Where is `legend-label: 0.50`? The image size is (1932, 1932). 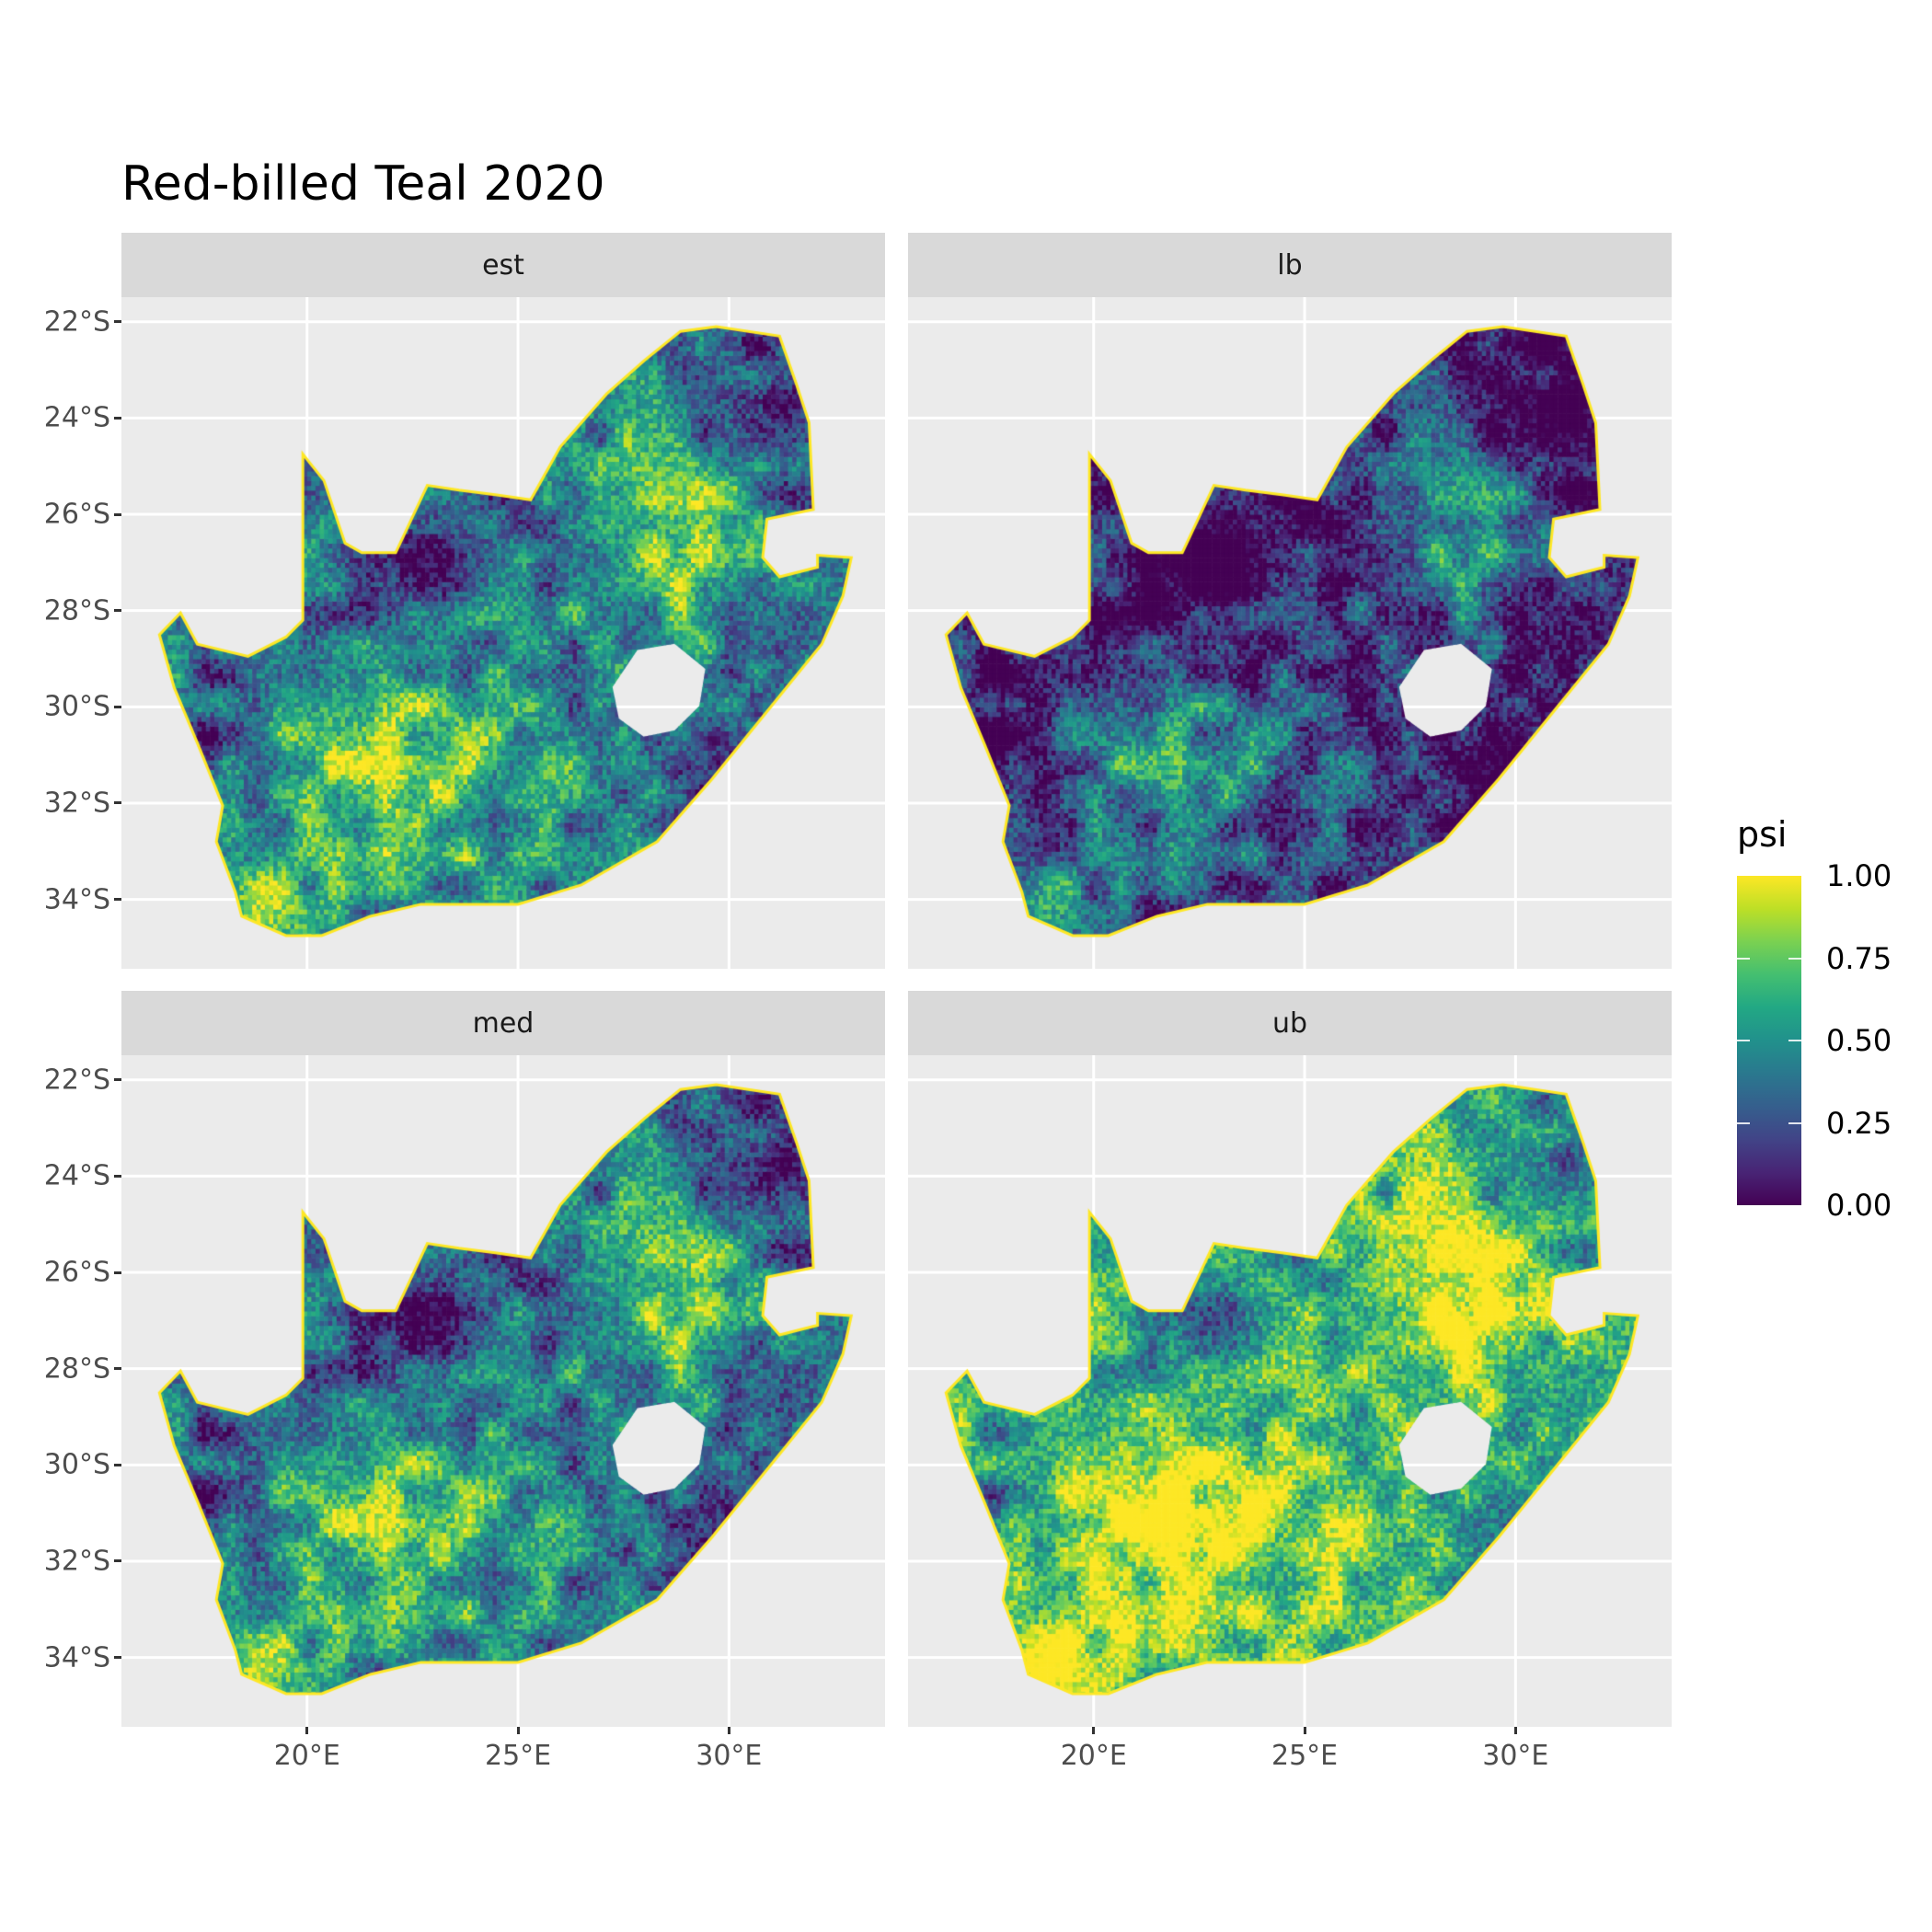
legend-label: 0.50 is located at coordinates (1859, 1040).